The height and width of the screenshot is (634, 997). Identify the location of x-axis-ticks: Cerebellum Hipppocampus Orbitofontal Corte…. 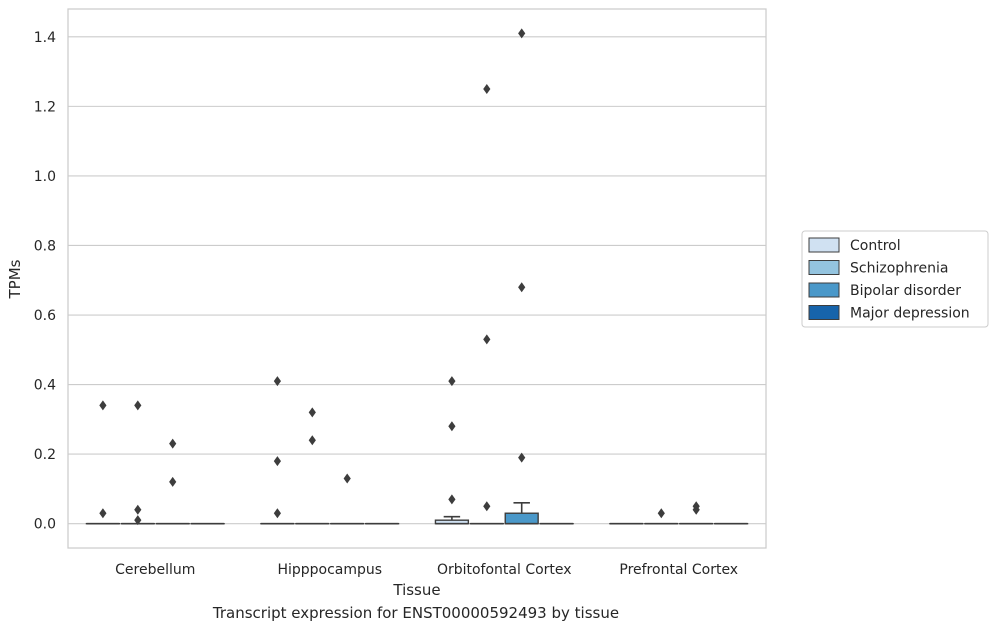
(426, 570).